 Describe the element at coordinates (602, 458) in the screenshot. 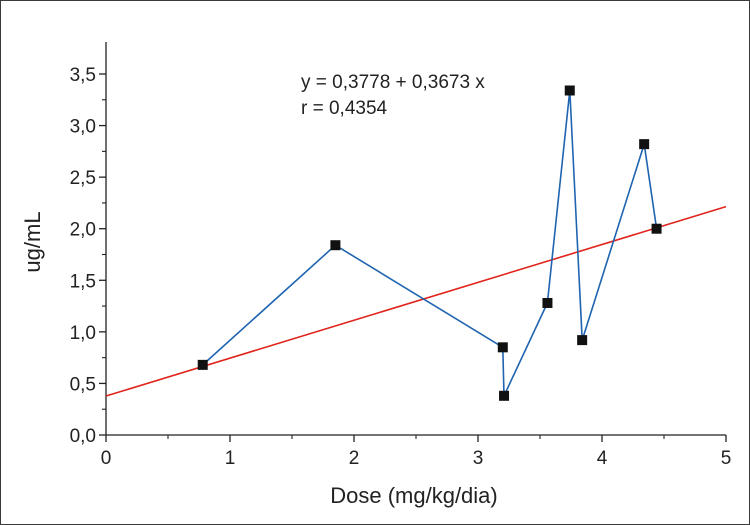

I see `x-tick-label: 4` at that location.